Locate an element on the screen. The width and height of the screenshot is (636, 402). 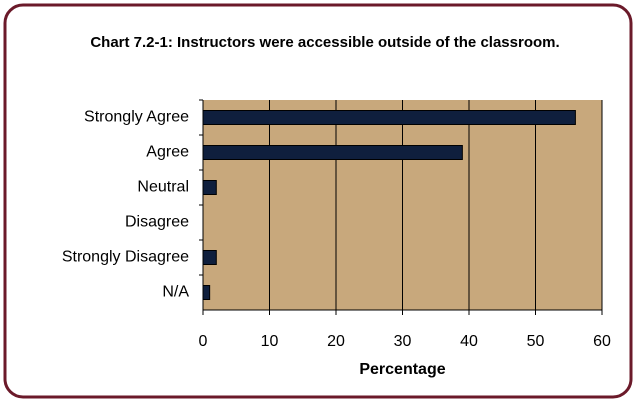
x-tick-label: 30 is located at coordinates (403, 341).